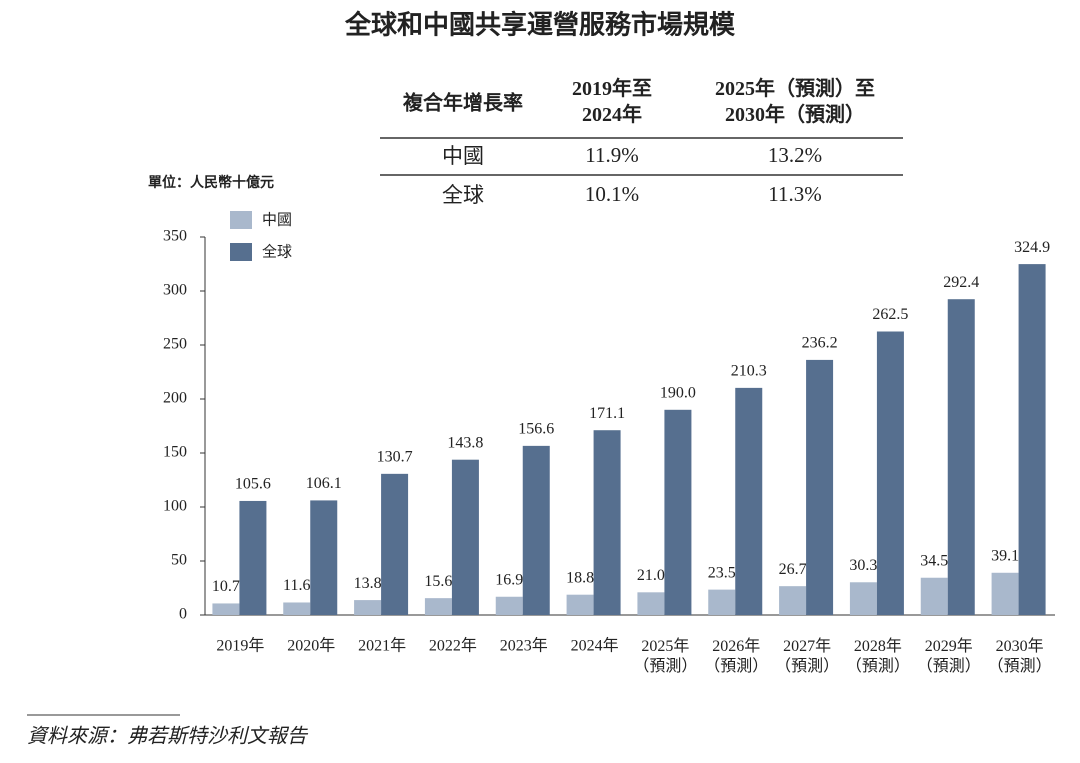  What do you see at coordinates (890, 314) in the screenshot?
I see `value-label: 262.5` at bounding box center [890, 314].